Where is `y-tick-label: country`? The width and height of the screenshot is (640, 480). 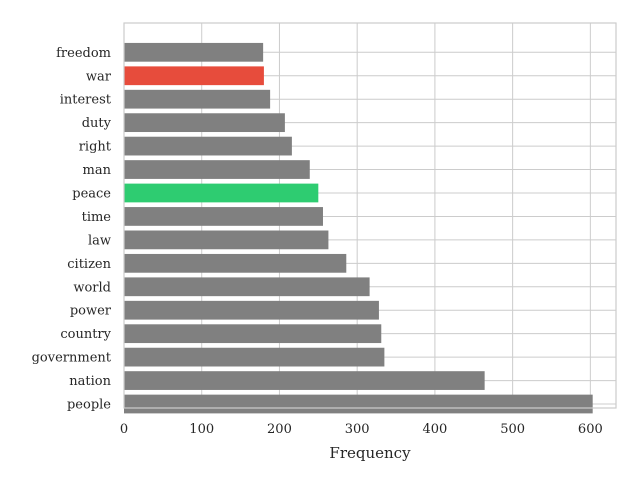
y-tick-label: country is located at coordinates (85, 334).